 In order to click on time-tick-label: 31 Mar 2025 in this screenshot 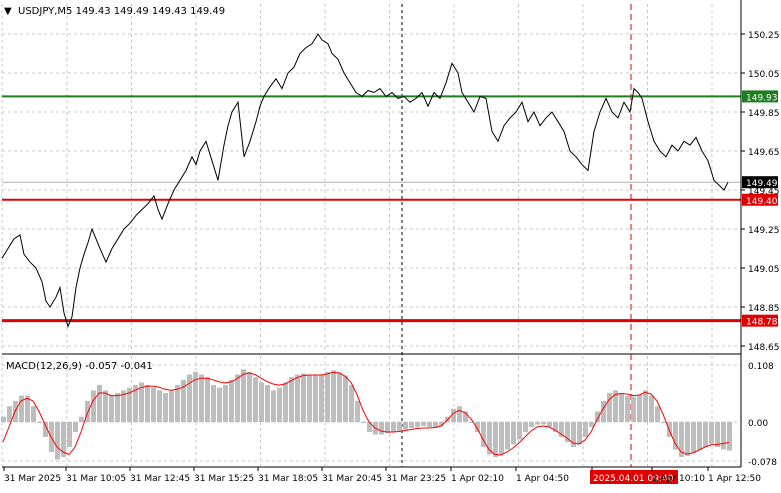, I will do `click(32, 479)`.